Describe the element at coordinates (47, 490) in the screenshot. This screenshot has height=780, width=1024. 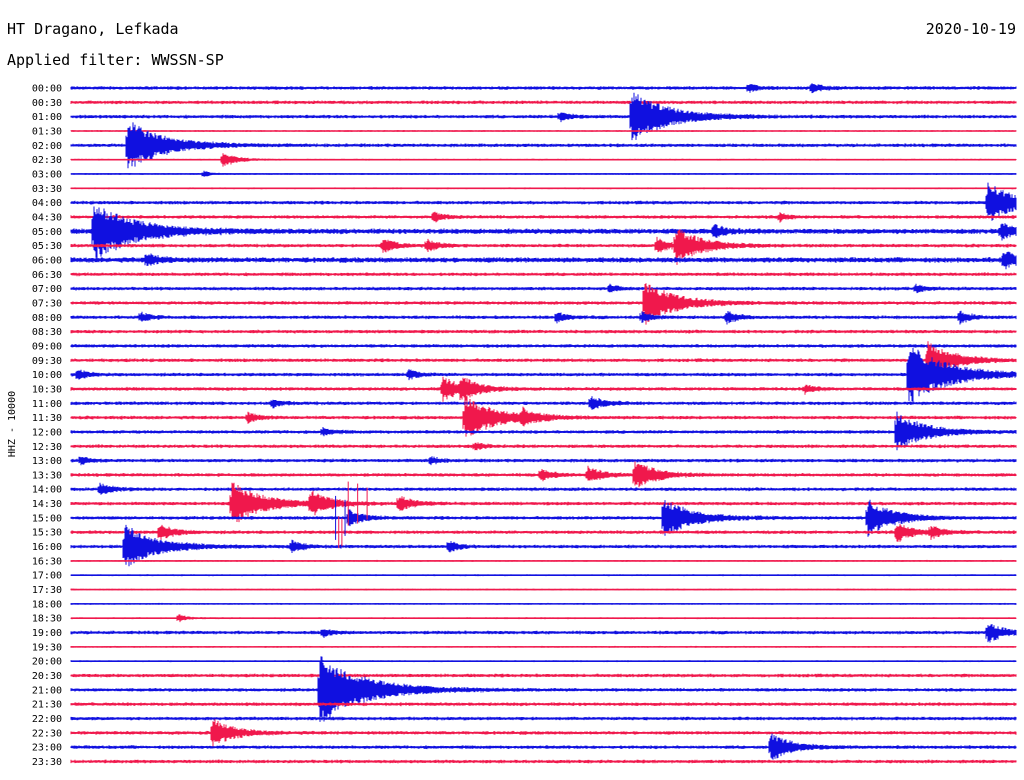
I see `row-time-label: 14:00` at that location.